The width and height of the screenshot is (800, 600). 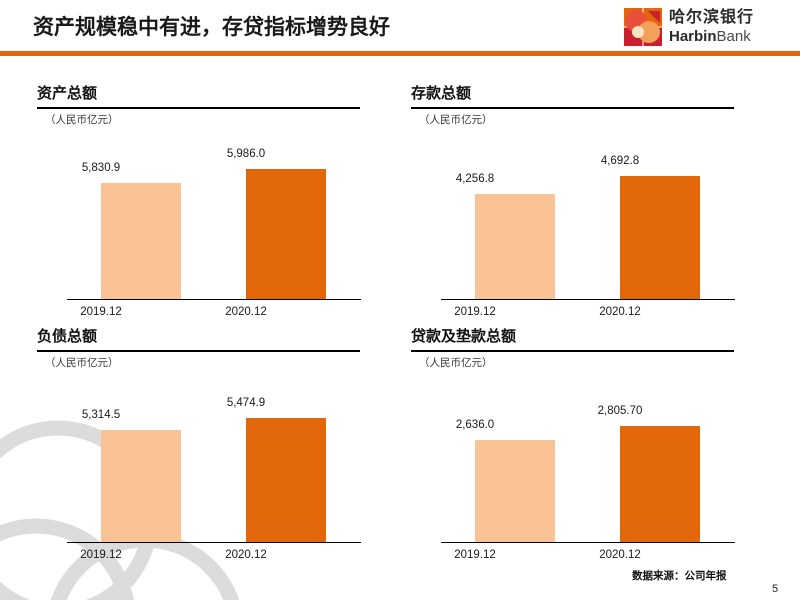 What do you see at coordinates (198, 458) in the screenshot?
I see `chart-plot-area: 5,314.5 5,474.9` at bounding box center [198, 458].